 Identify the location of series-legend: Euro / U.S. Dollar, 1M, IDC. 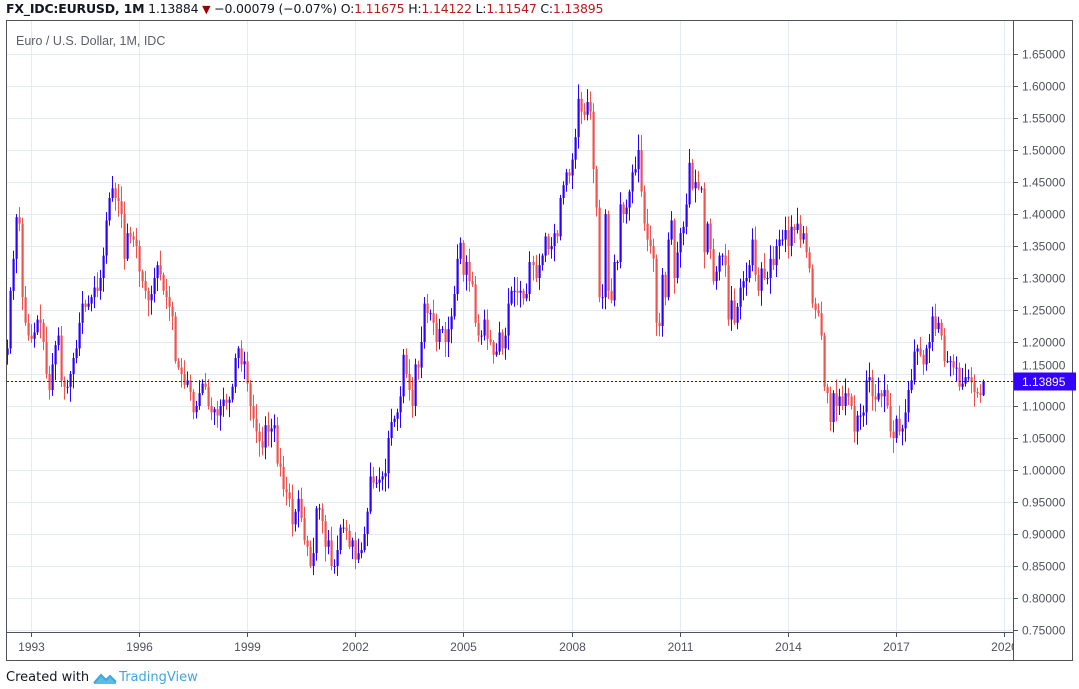
(90, 41).